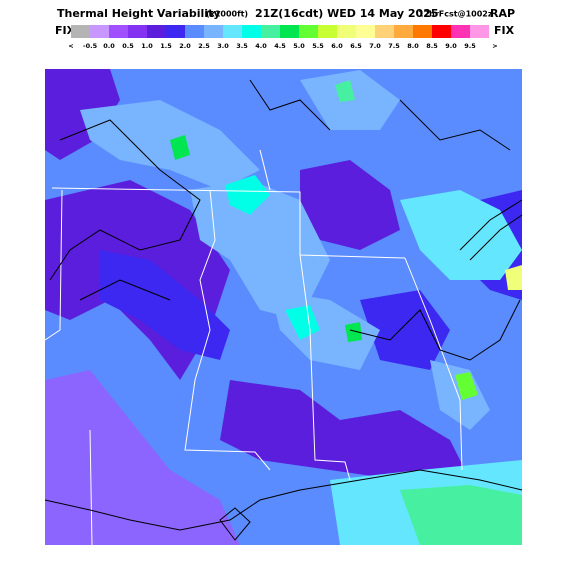  I want to click on colorbar-label: 1.0, so click(147, 46).